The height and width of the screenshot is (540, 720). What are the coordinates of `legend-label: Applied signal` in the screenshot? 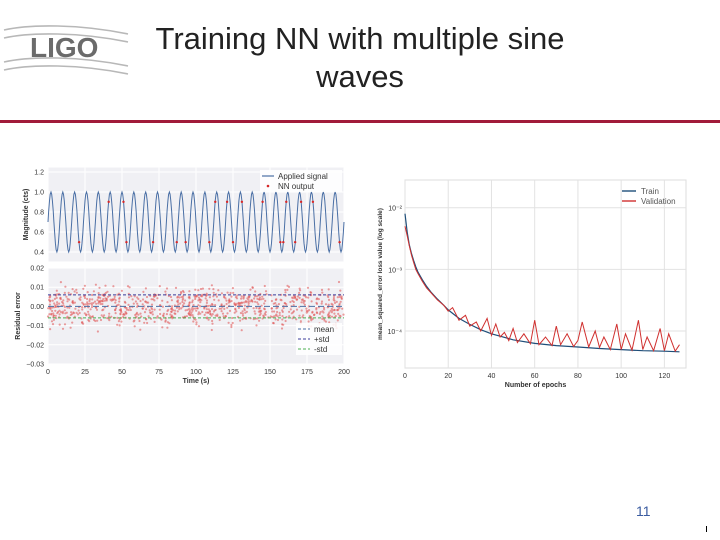 It's located at (303, 176).